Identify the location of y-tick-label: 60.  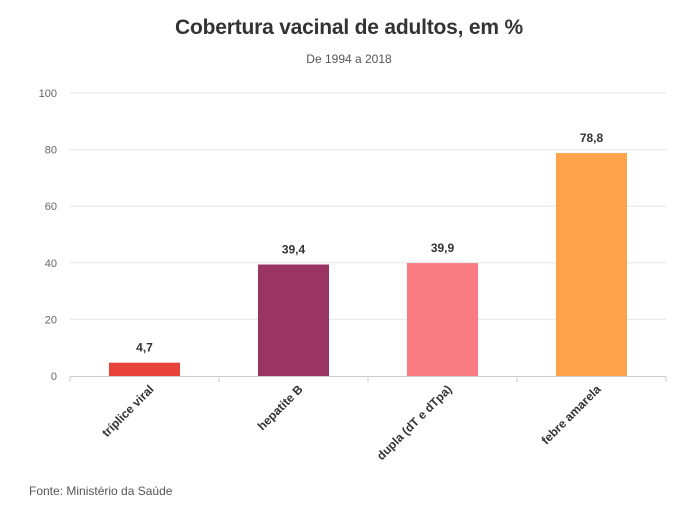
(51, 207).